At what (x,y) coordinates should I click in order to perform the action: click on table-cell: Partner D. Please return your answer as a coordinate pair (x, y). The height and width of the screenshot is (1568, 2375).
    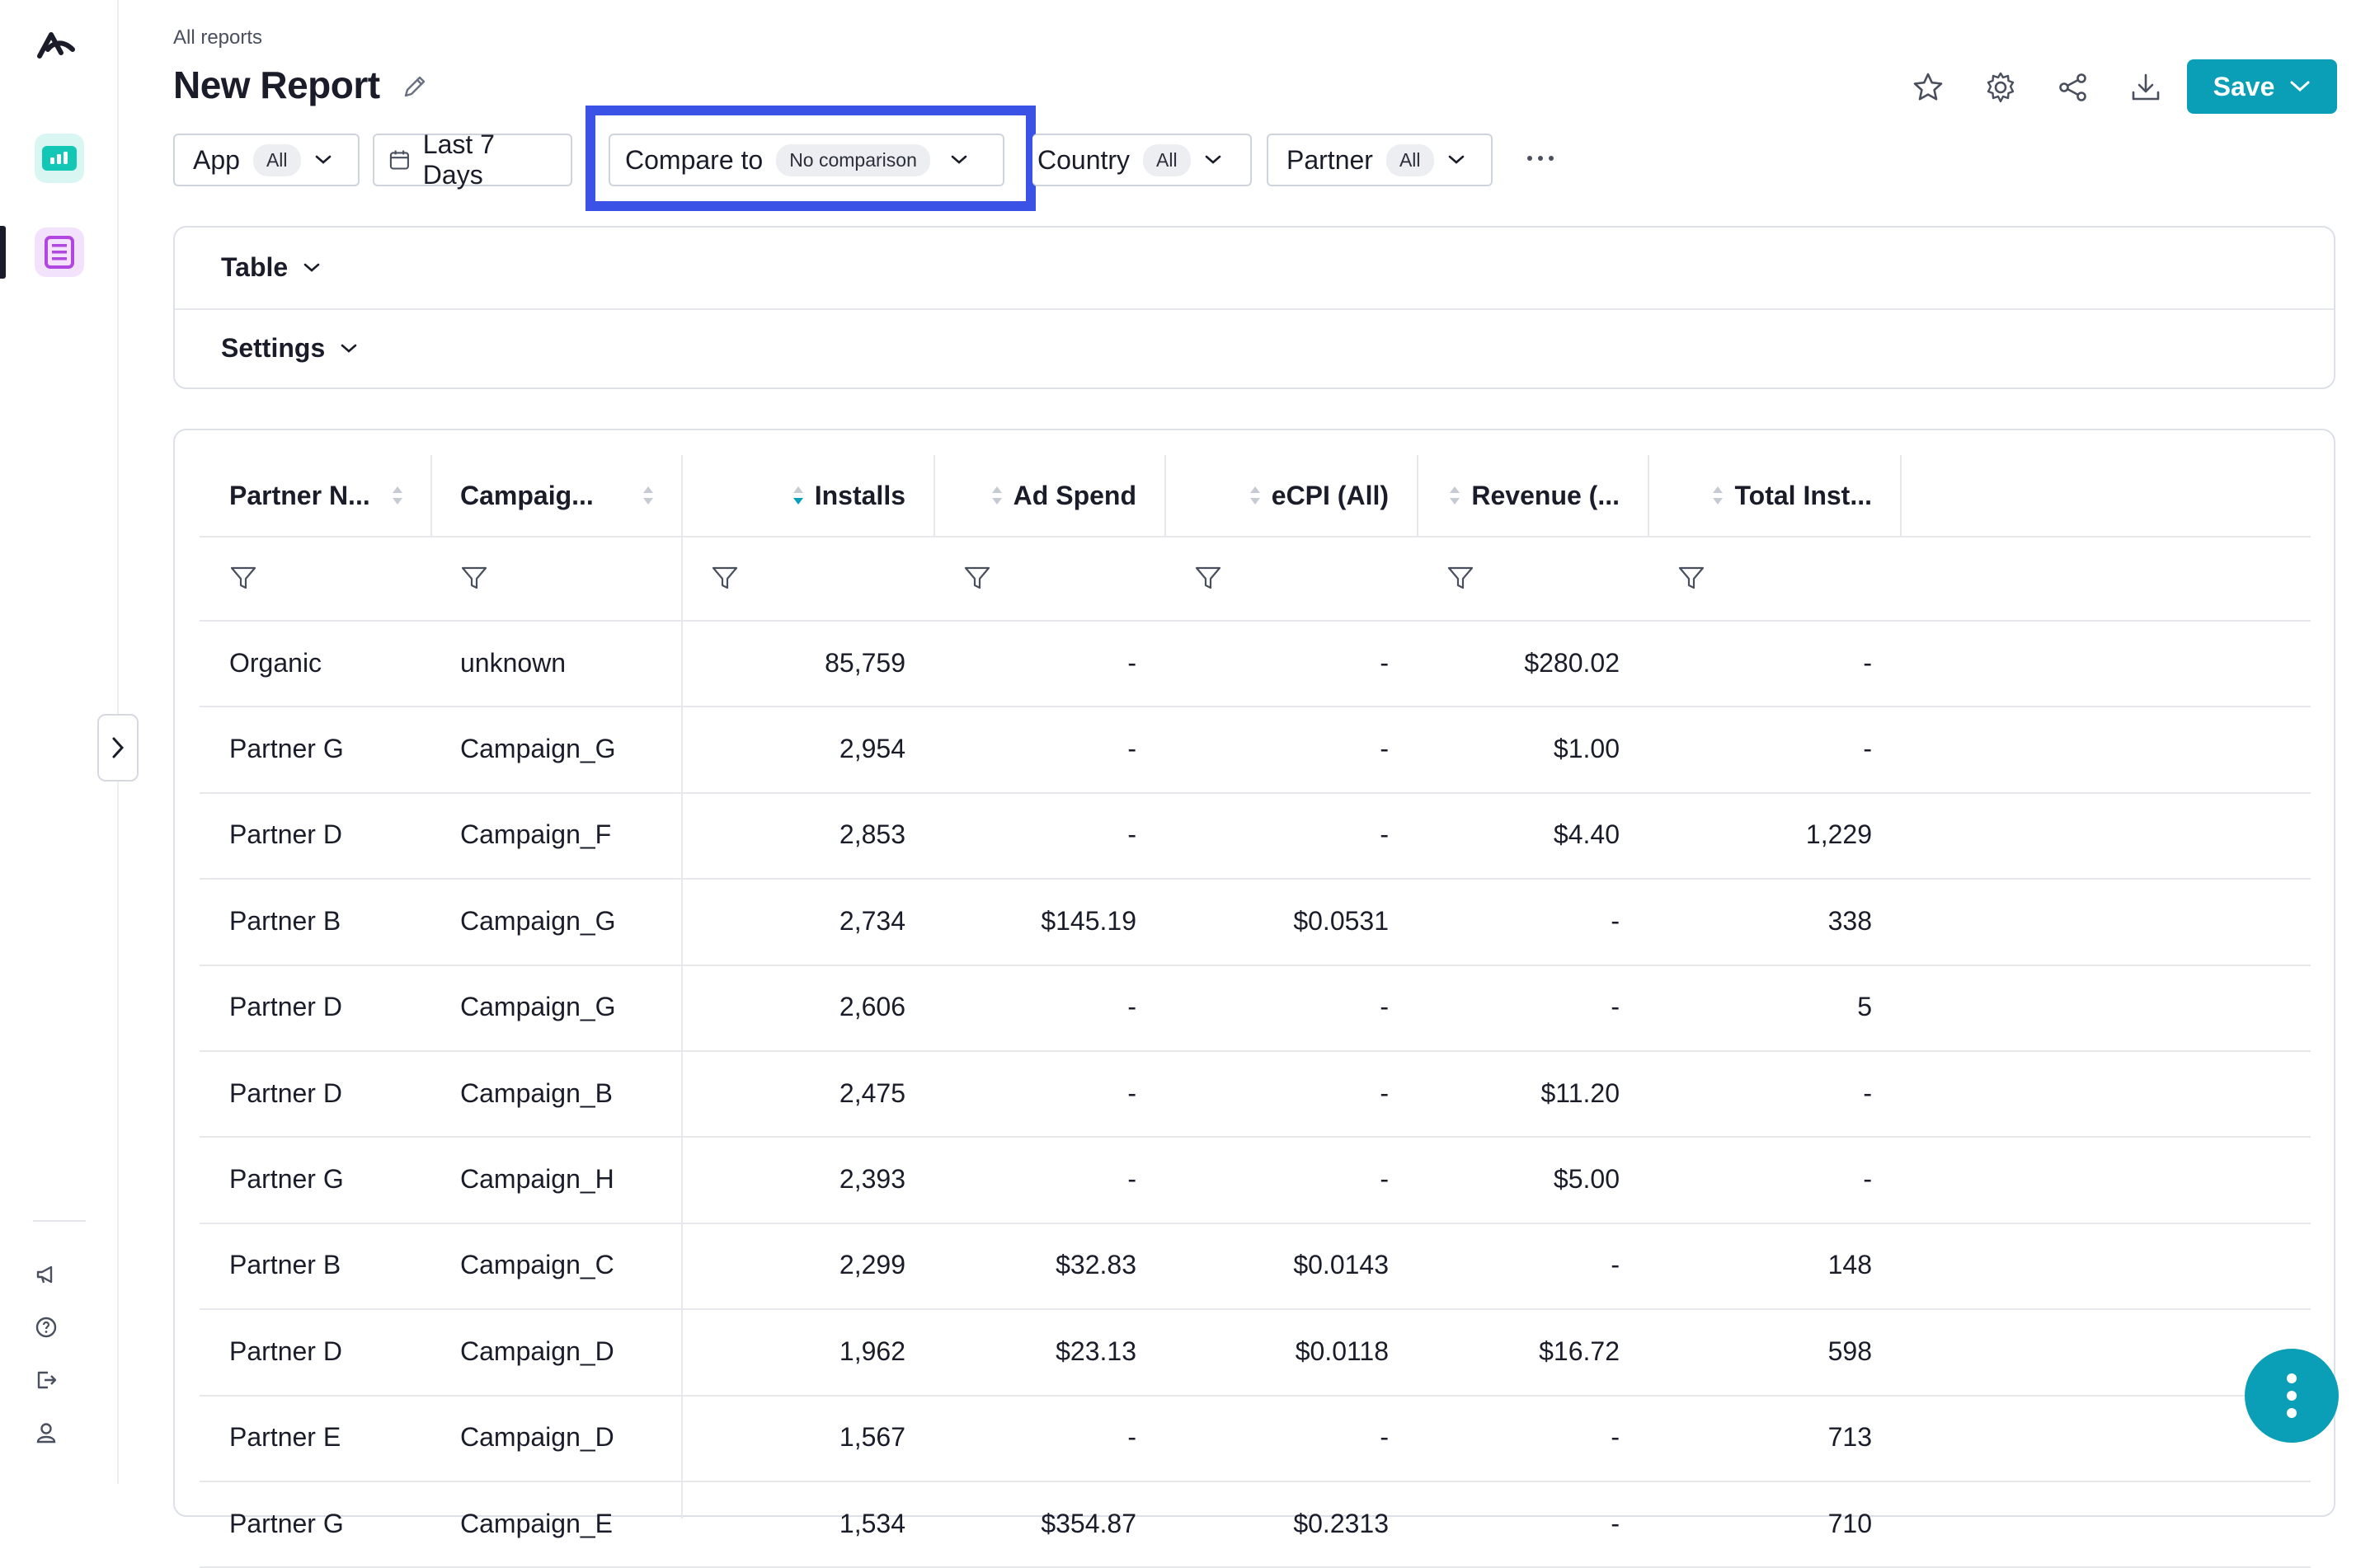
    Looking at the image, I should click on (285, 1092).